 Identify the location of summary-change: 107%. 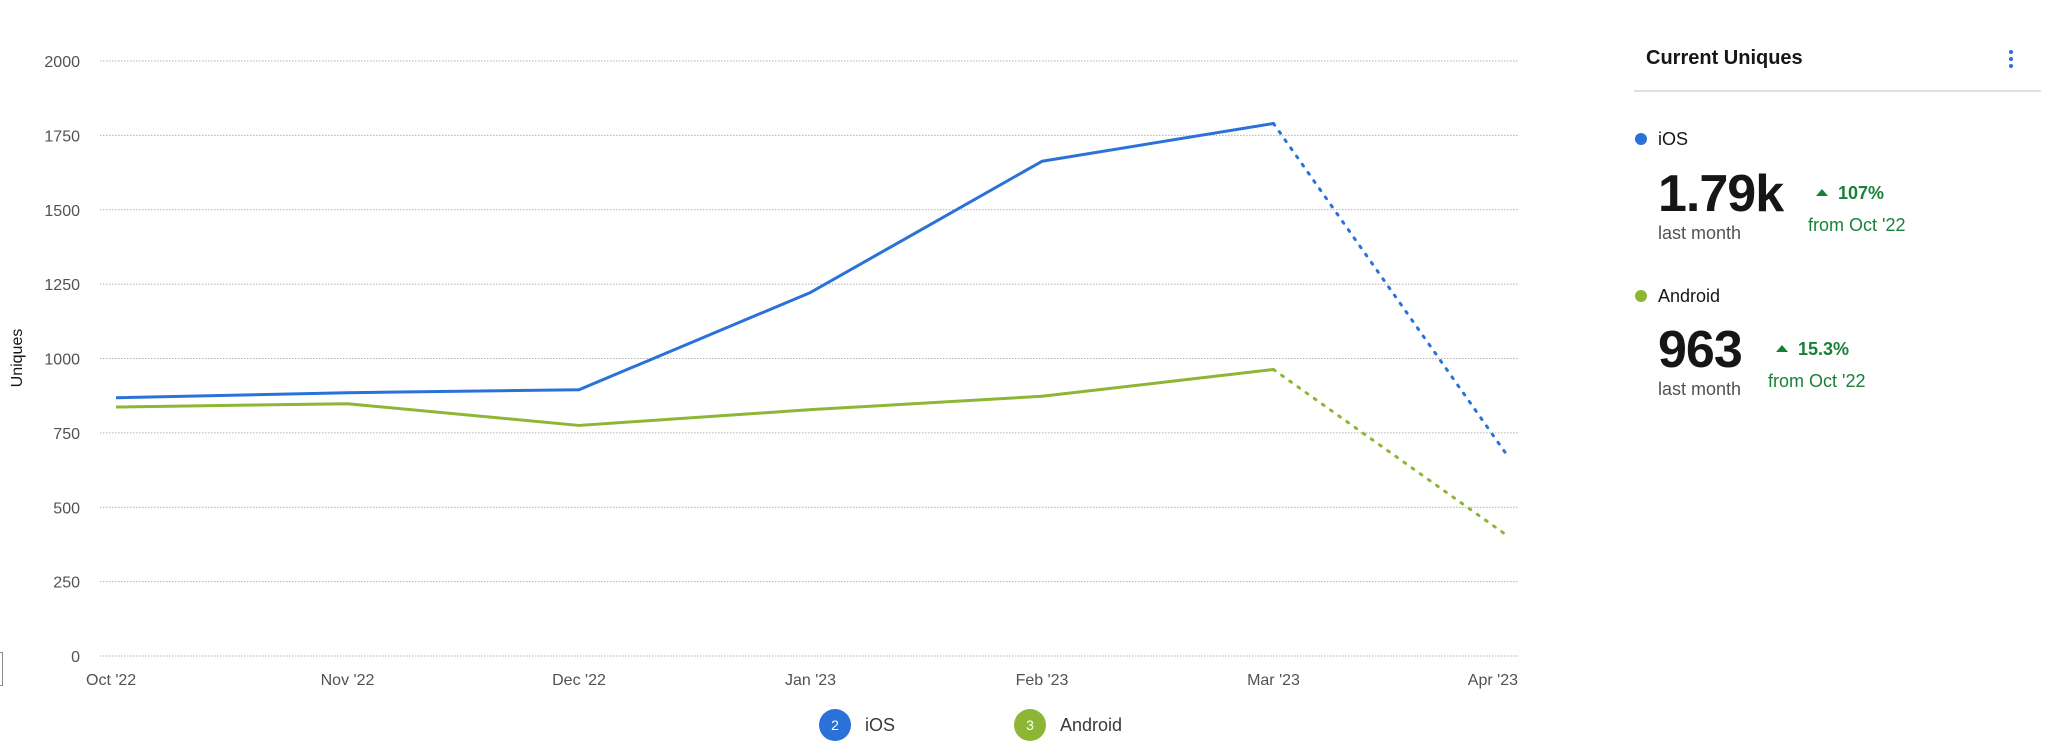
(1850, 193).